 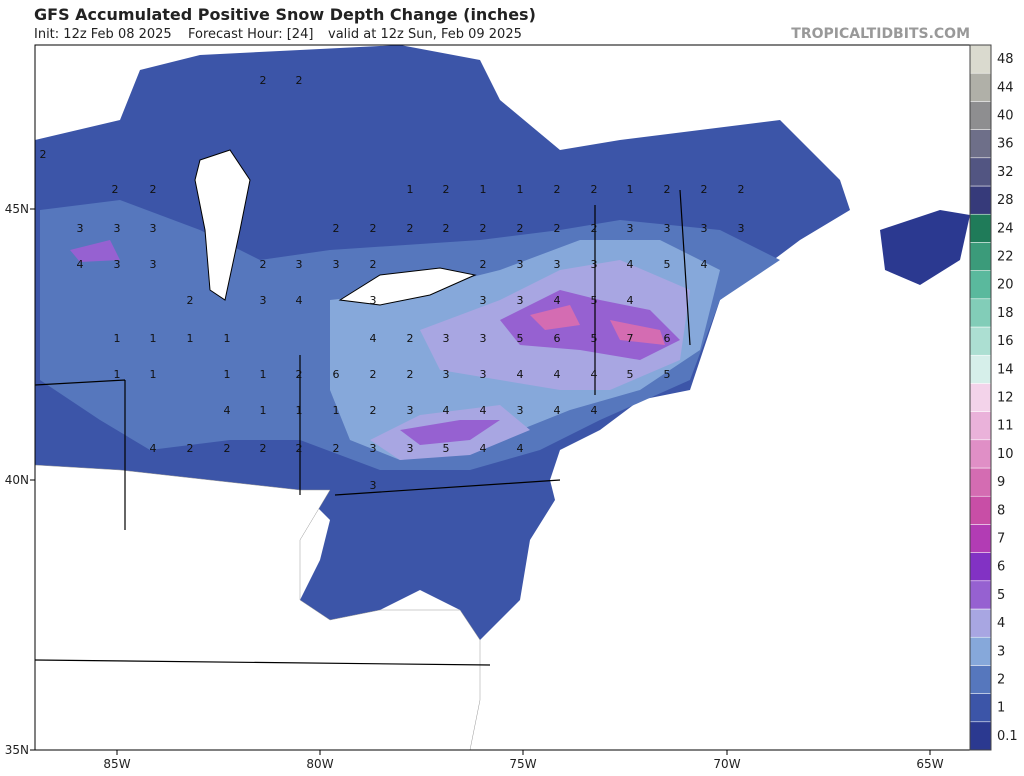 I want to click on map-label: 7, so click(x=630, y=338).